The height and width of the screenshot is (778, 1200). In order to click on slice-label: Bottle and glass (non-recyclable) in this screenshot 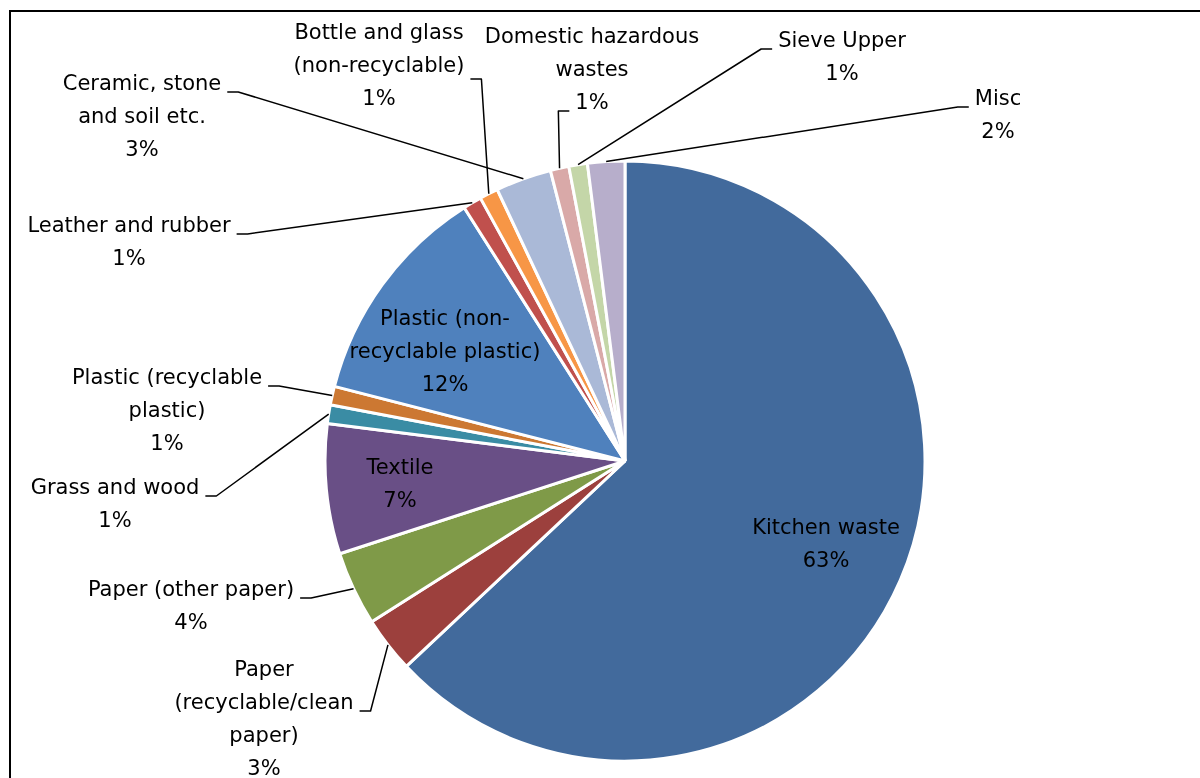, I will do `click(379, 49)`.